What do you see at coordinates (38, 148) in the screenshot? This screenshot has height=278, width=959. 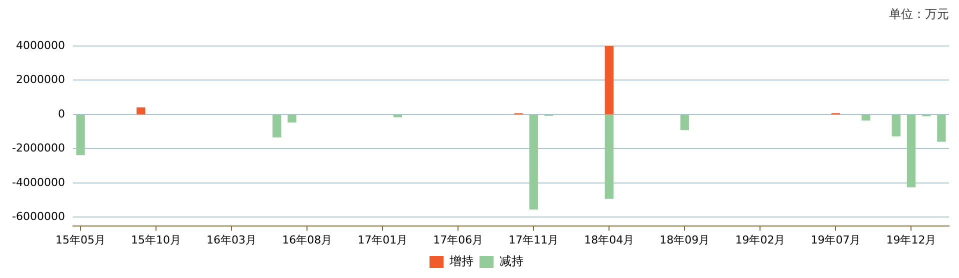 I see `y-tick-label: -2000000` at bounding box center [38, 148].